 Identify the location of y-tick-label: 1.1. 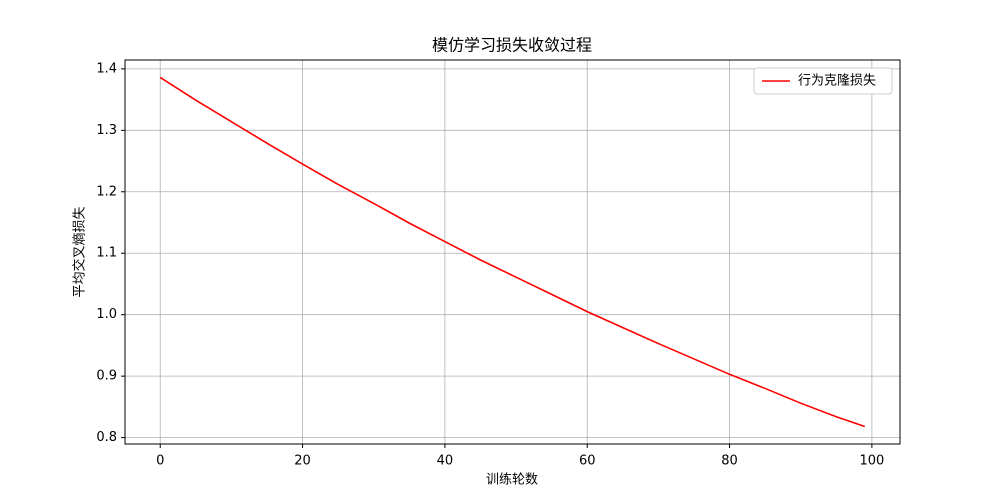
(106, 253).